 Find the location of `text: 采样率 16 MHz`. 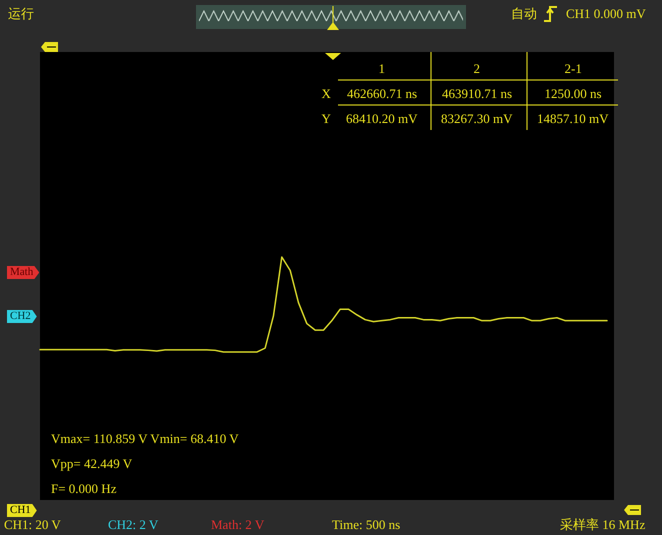

text: 采样率 16 MHz is located at coordinates (603, 525).